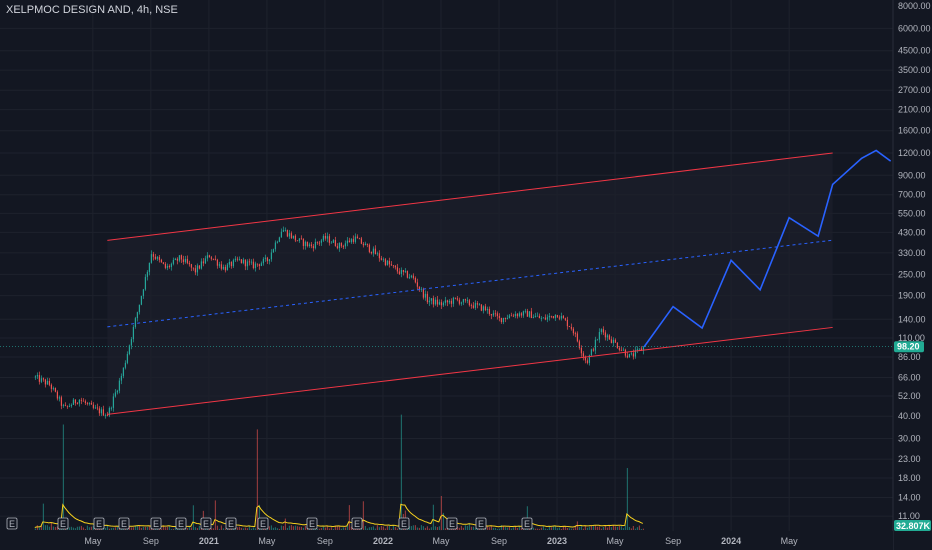 This screenshot has height=550, width=932. What do you see at coordinates (470, 196) in the screenshot?
I see `channel-upper-line` at bounding box center [470, 196].